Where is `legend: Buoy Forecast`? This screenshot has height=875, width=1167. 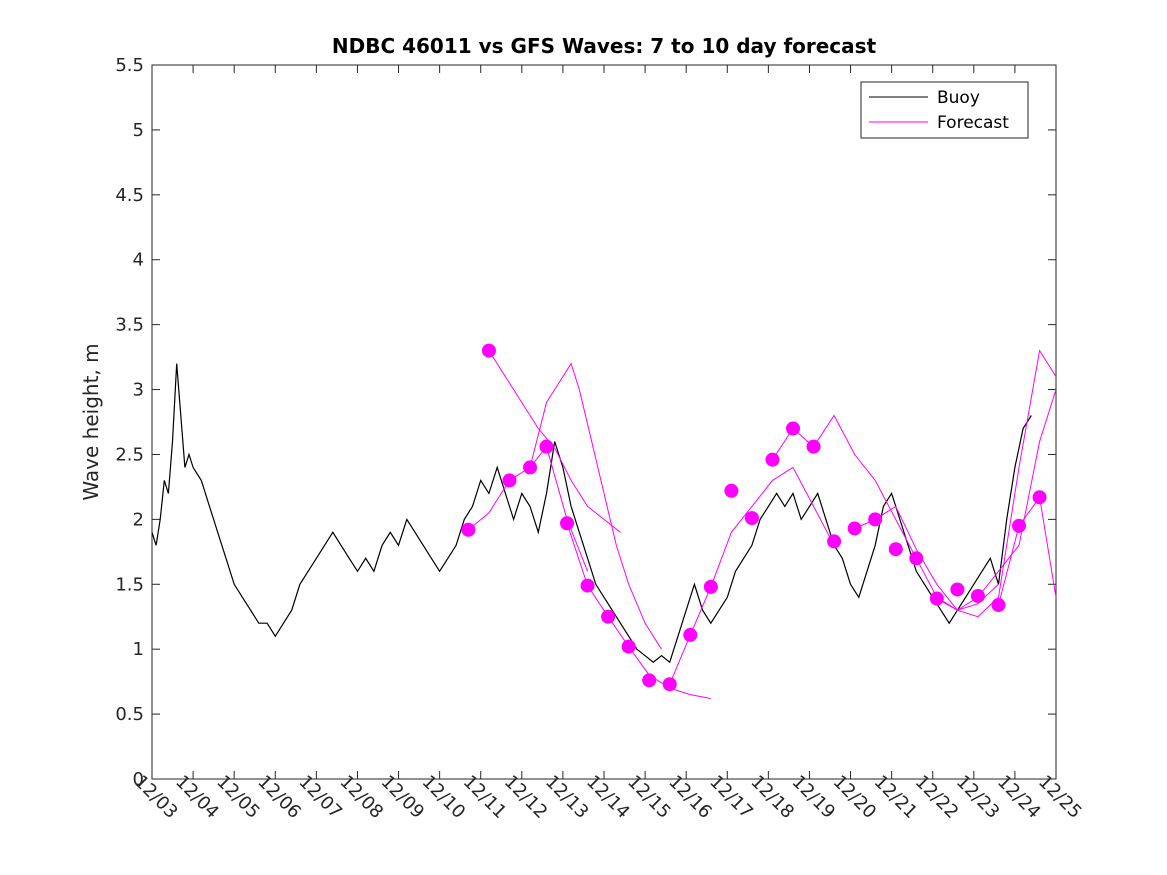 legend: Buoy Forecast is located at coordinates (944, 110).